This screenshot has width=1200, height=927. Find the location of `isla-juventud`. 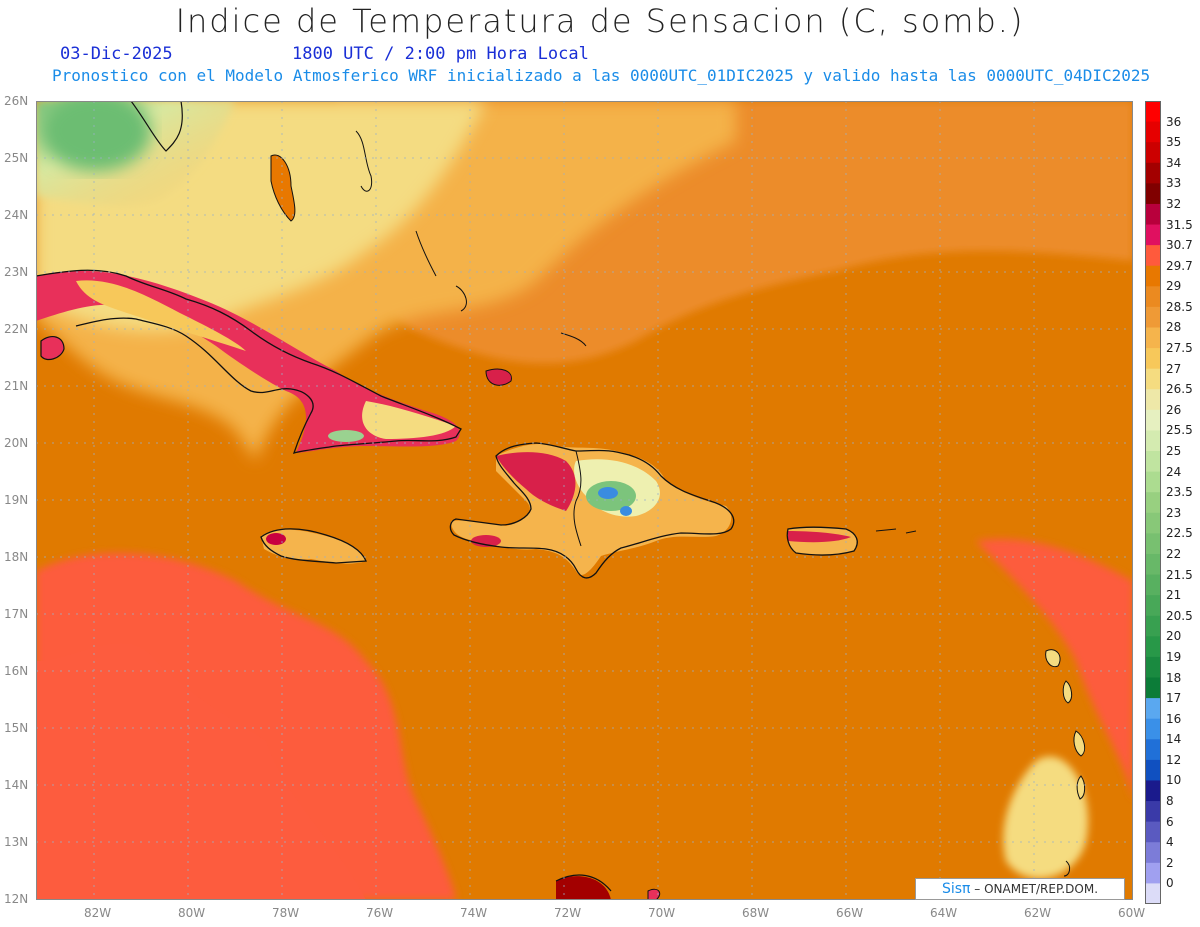

isla-juventud is located at coordinates (52, 348).